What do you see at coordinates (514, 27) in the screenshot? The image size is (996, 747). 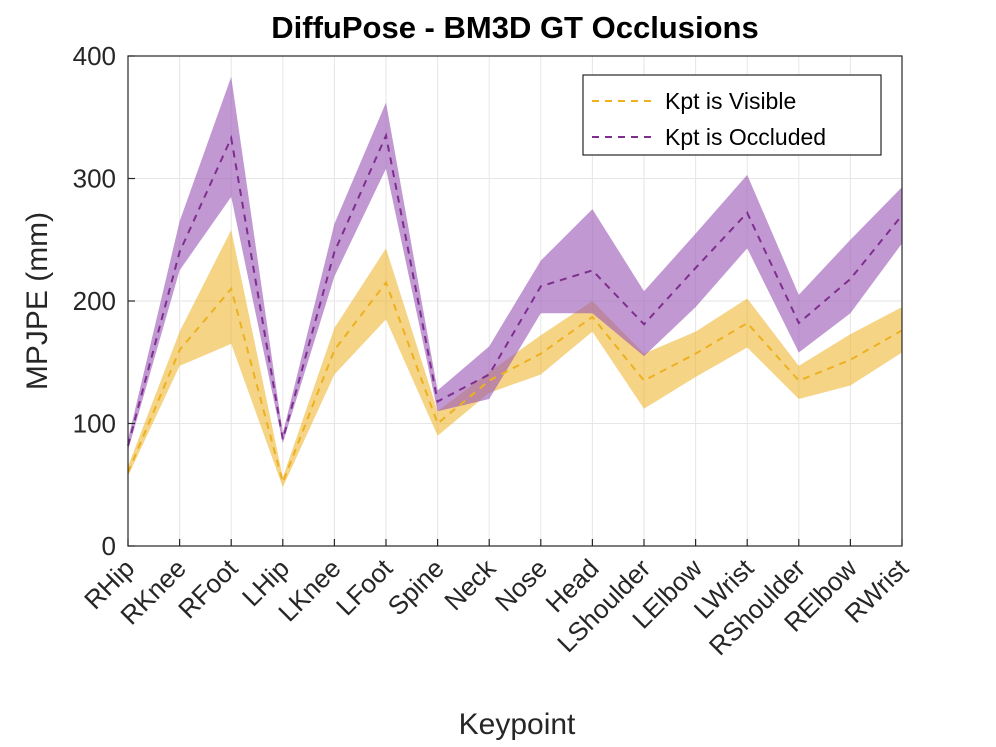 I see `chart-title: DiffuPose - BM3D GT Occlusions` at bounding box center [514, 27].